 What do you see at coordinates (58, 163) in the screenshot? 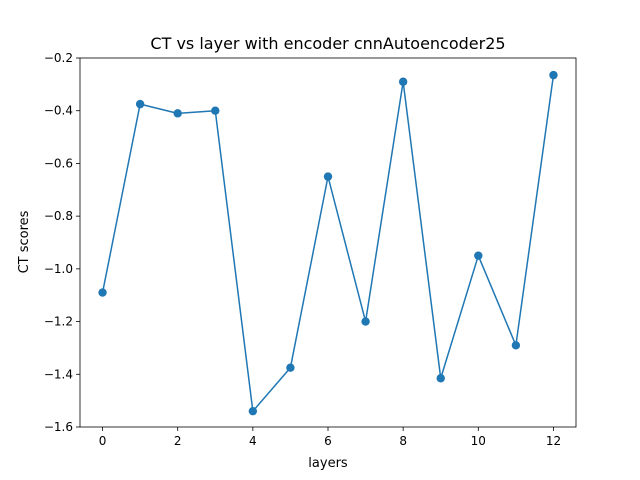
I see `y-tick-label: −0.6` at bounding box center [58, 163].